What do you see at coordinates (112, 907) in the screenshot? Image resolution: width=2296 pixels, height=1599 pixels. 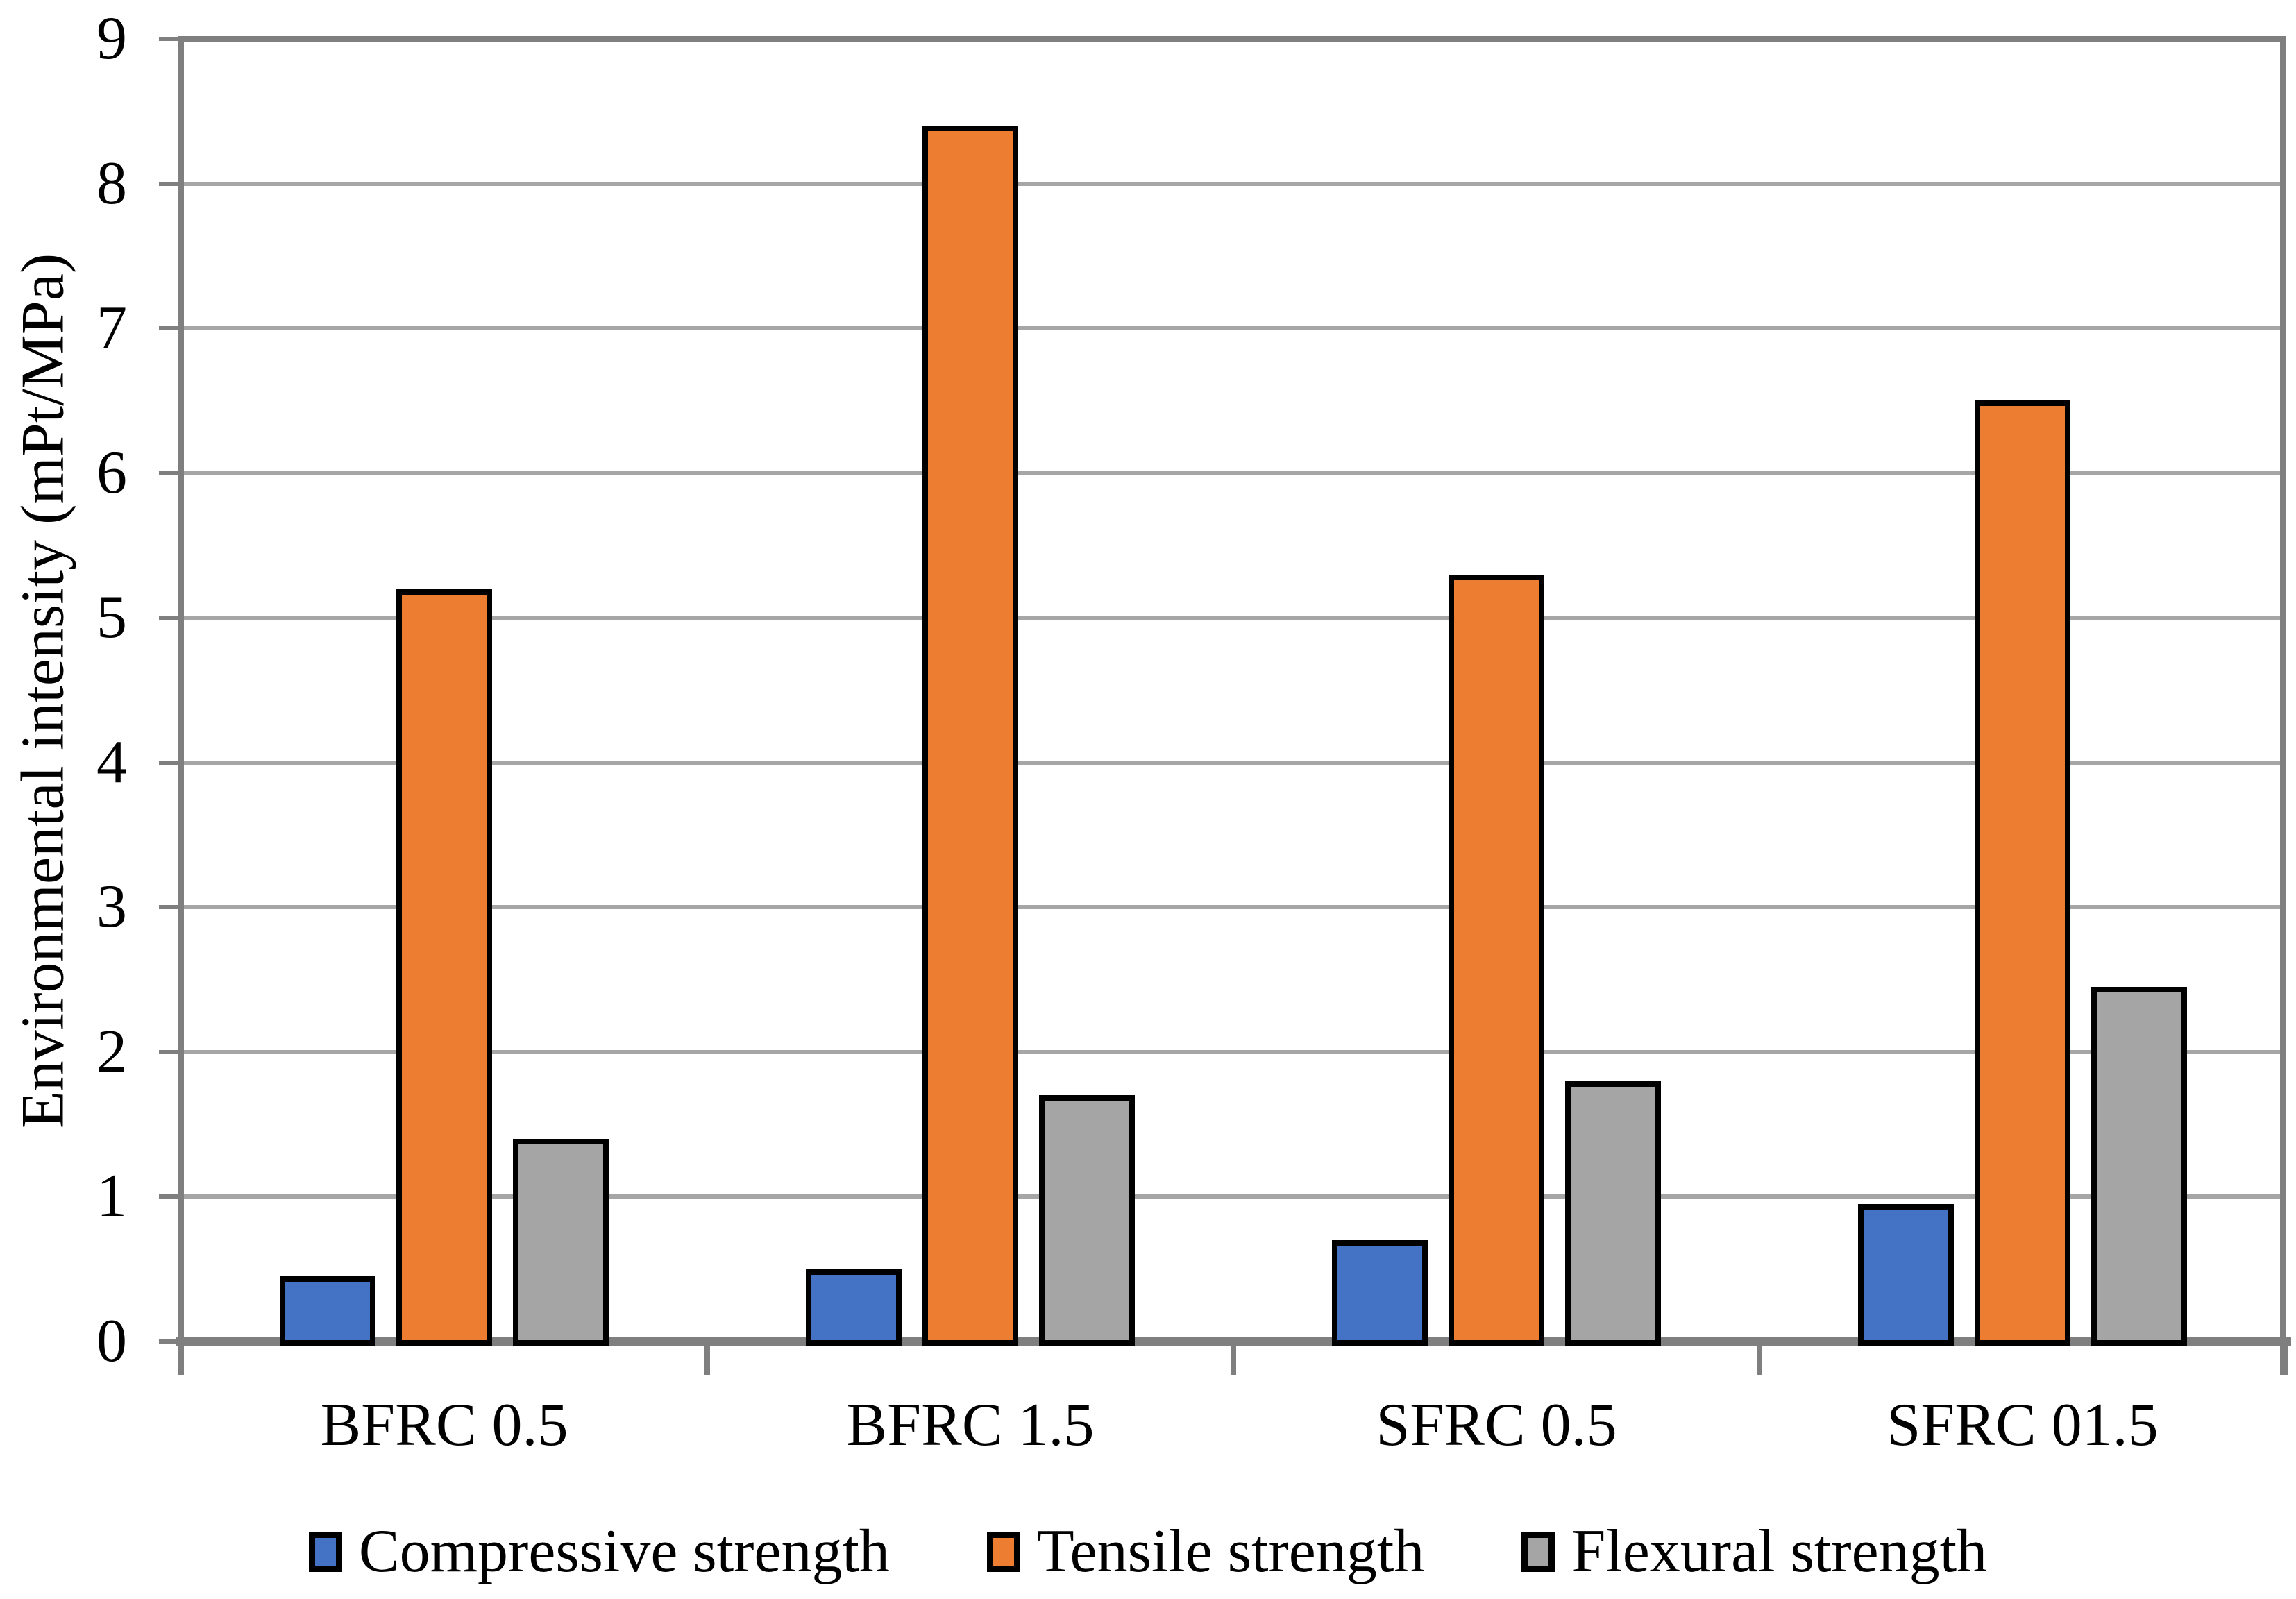 I see `y-tick-label: 3` at bounding box center [112, 907].